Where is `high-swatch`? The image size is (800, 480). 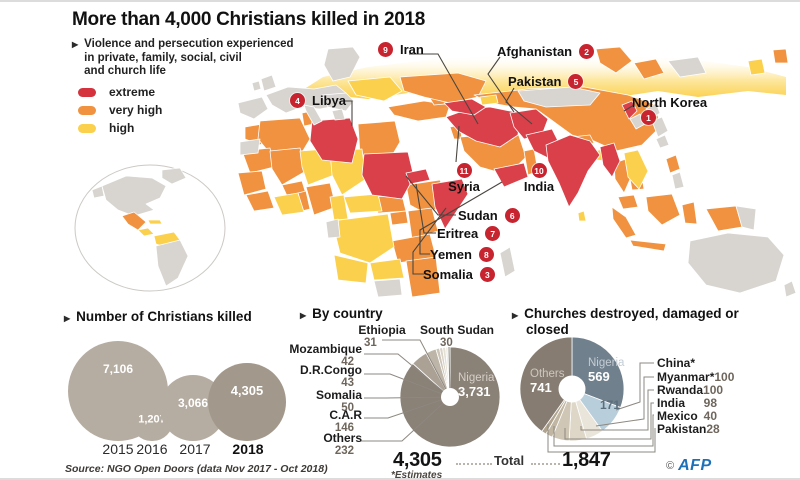
high-swatch is located at coordinates (87, 128).